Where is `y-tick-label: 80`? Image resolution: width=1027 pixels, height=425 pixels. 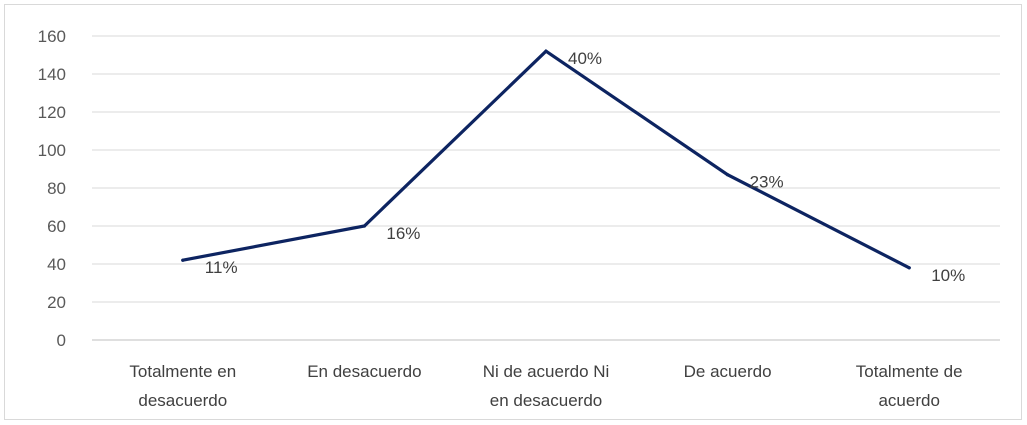
y-tick-label: 80 is located at coordinates (56, 188).